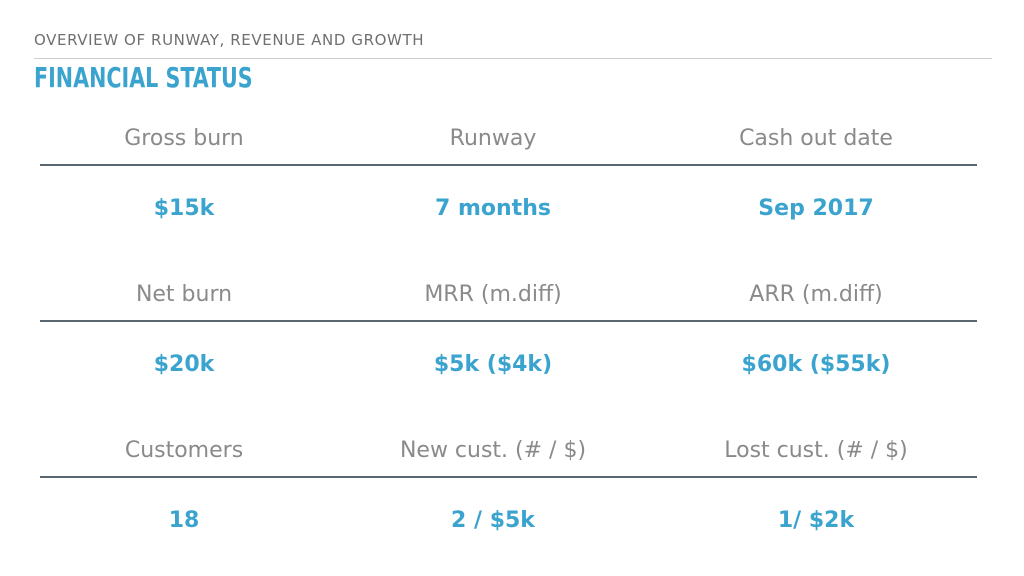  What do you see at coordinates (184, 294) in the screenshot?
I see `metric-label-net-burn: Net burn` at bounding box center [184, 294].